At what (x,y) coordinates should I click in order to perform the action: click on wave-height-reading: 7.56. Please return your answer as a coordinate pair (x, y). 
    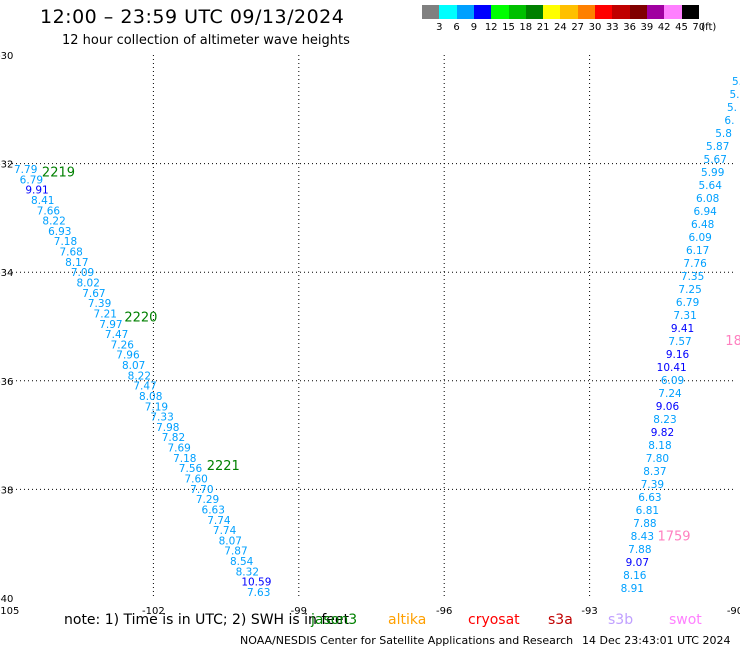
    Looking at the image, I should click on (191, 469).